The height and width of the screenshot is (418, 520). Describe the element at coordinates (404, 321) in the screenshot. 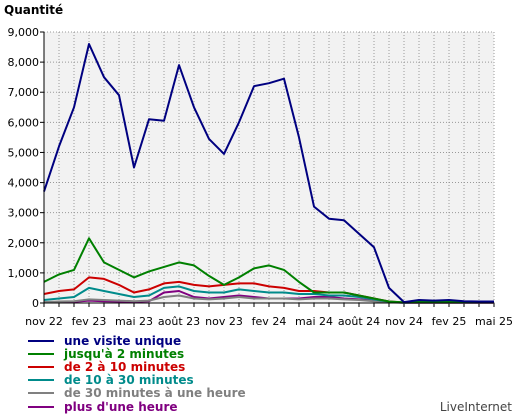

I see `x-tick-label: nov 24` at that location.